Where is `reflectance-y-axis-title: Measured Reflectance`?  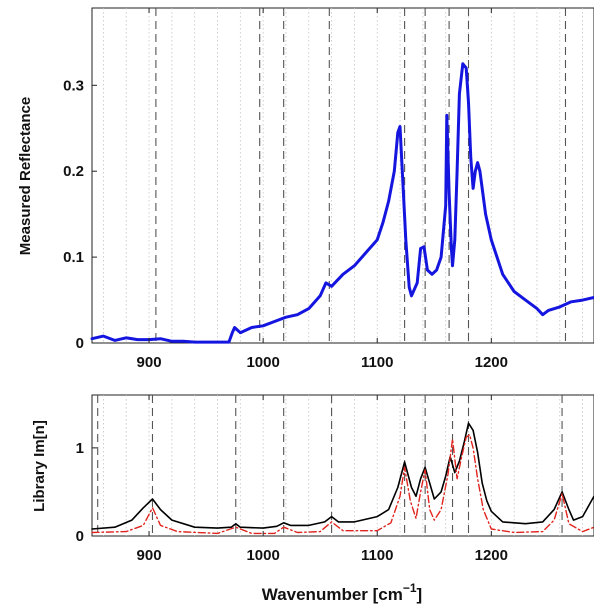 reflectance-y-axis-title: Measured Reflectance is located at coordinates (25, 176).